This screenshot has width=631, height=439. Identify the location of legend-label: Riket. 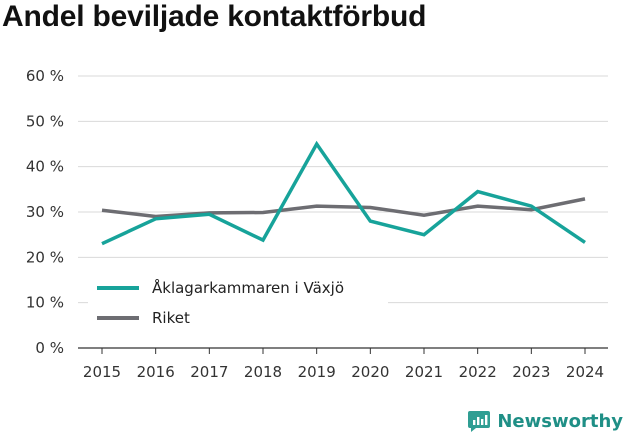
(171, 318).